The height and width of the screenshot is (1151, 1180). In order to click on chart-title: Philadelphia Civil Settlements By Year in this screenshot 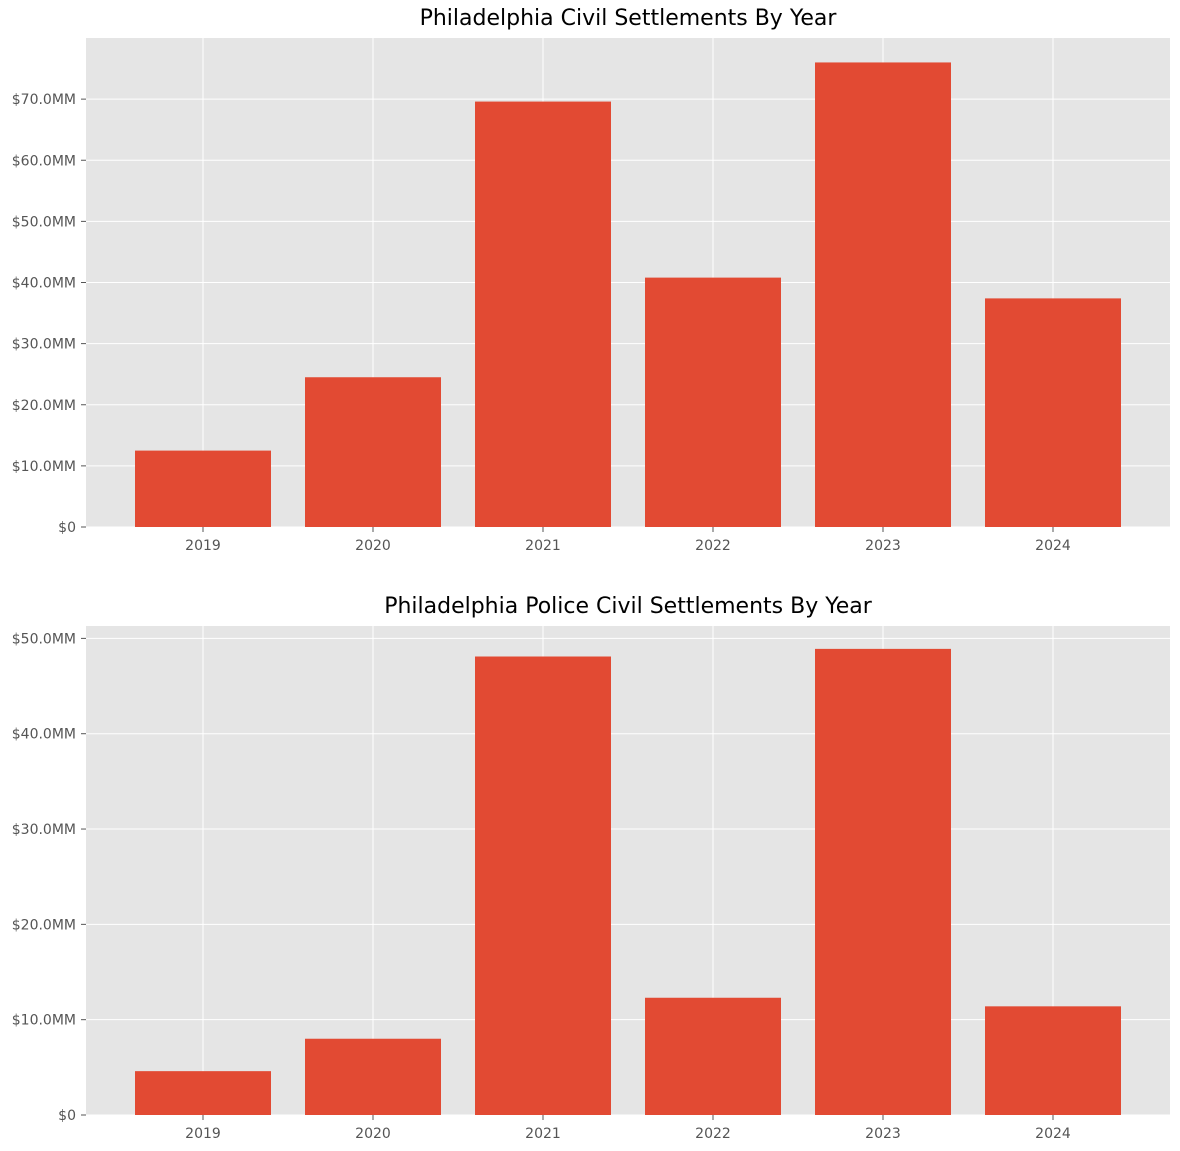, I will do `click(628, 18)`.